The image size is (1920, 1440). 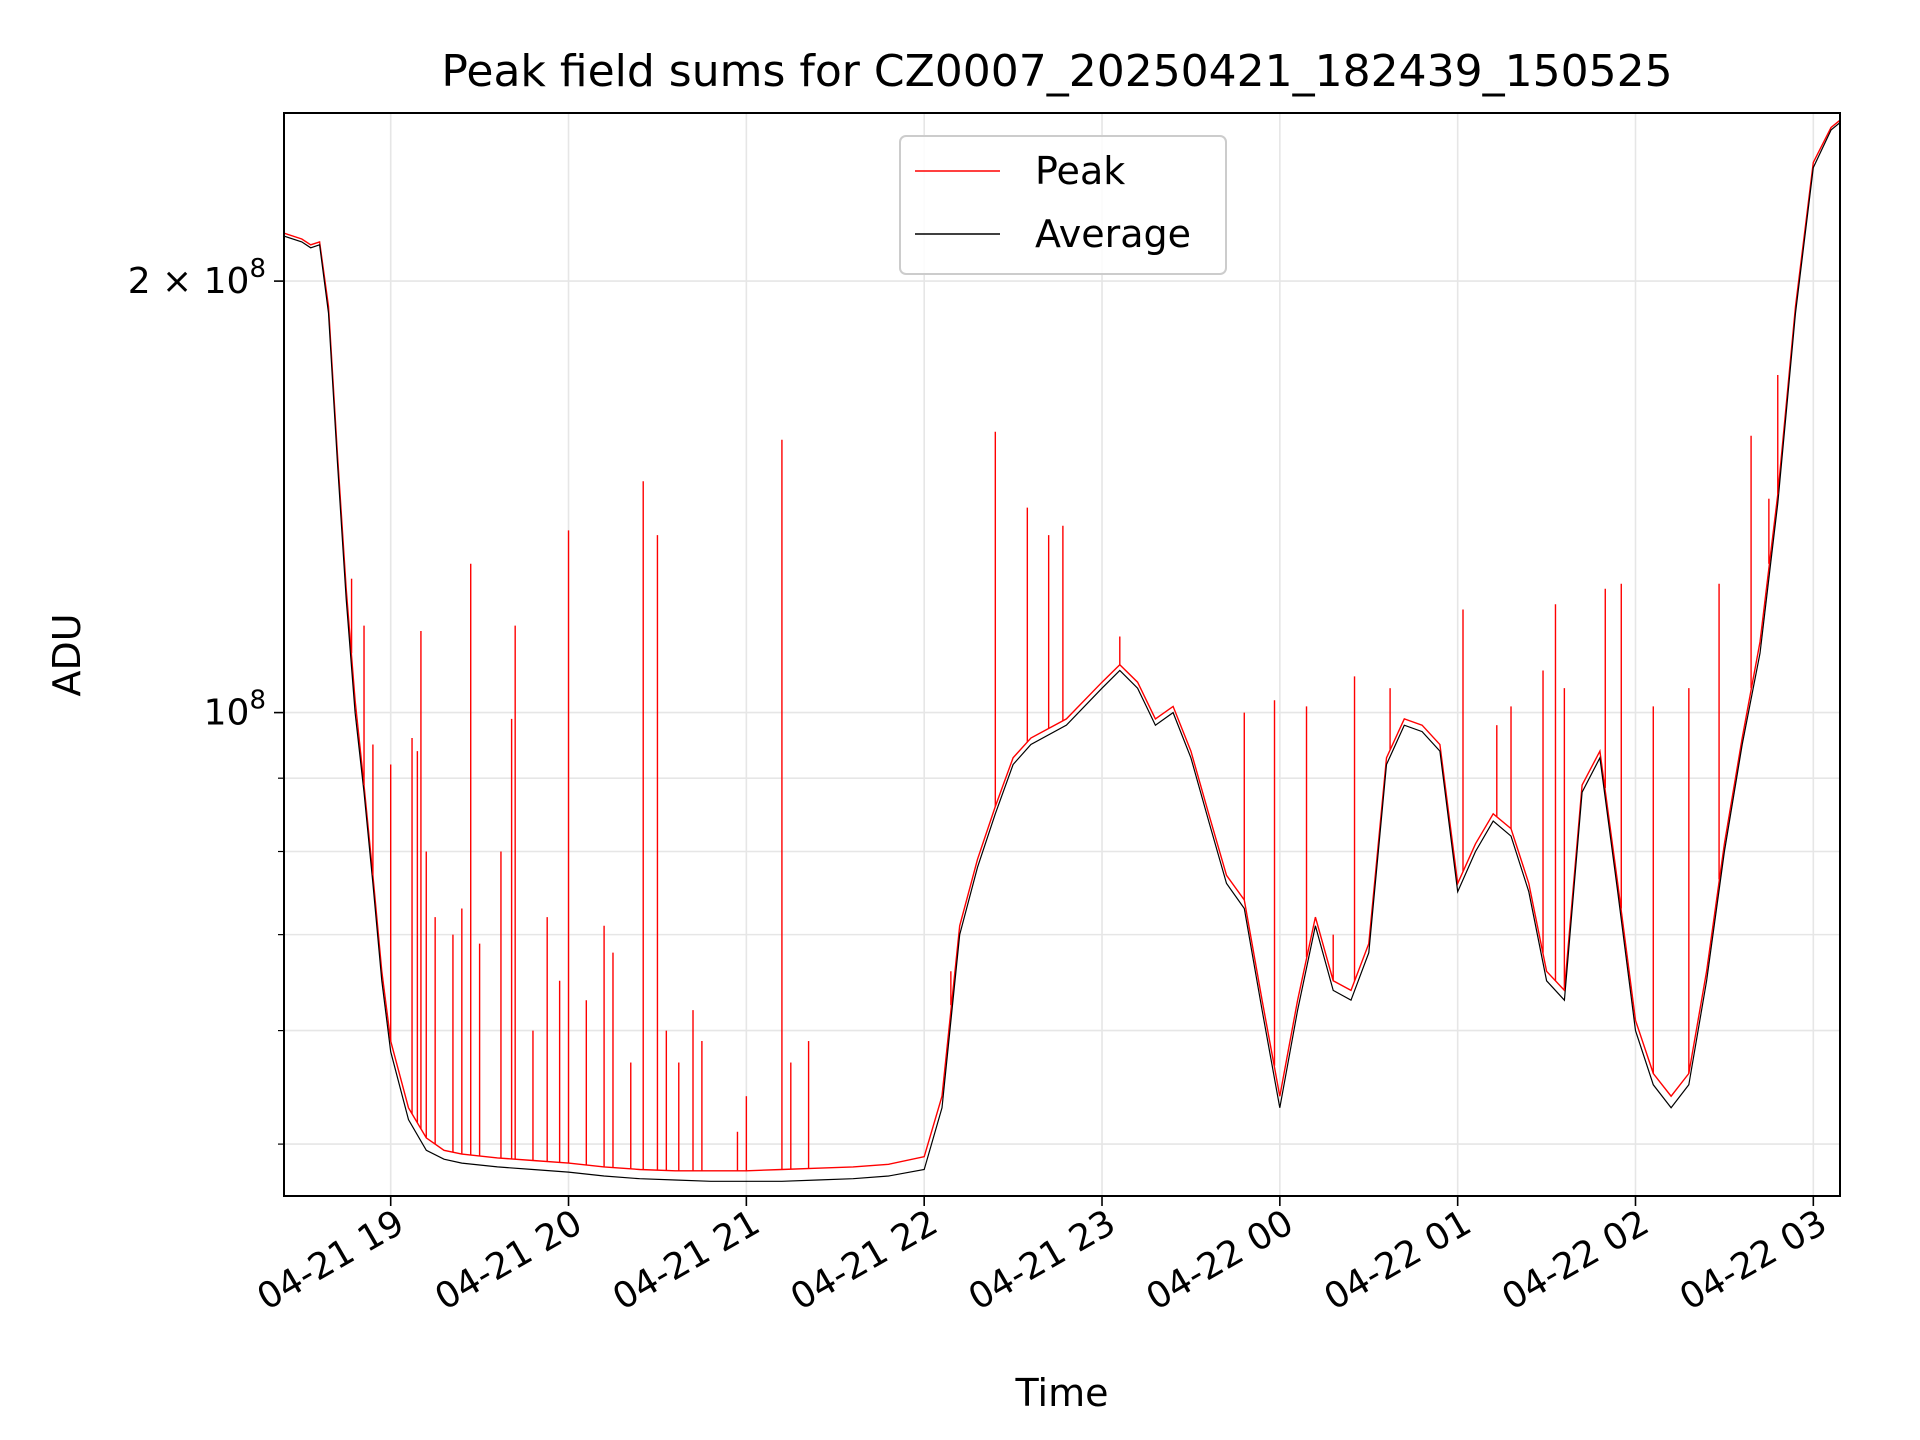 What do you see at coordinates (67, 654) in the screenshot?
I see `y-axis-title: ADU` at bounding box center [67, 654].